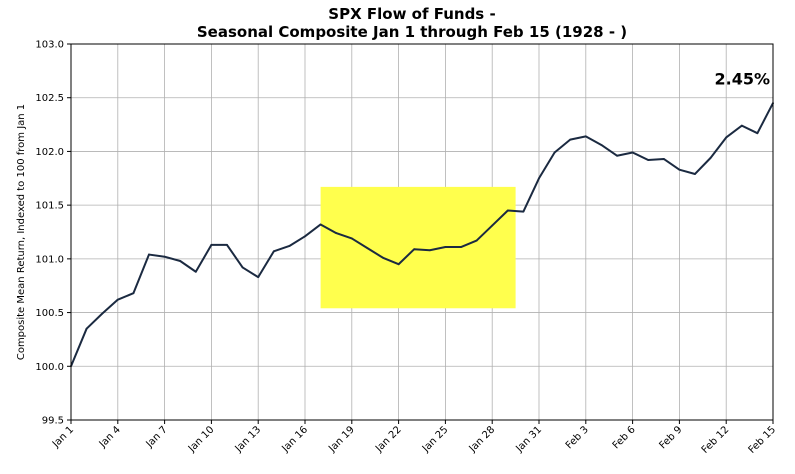 The image size is (795, 474). Describe the element at coordinates (248, 439) in the screenshot. I see `x-tick-label: Jan 13` at that location.